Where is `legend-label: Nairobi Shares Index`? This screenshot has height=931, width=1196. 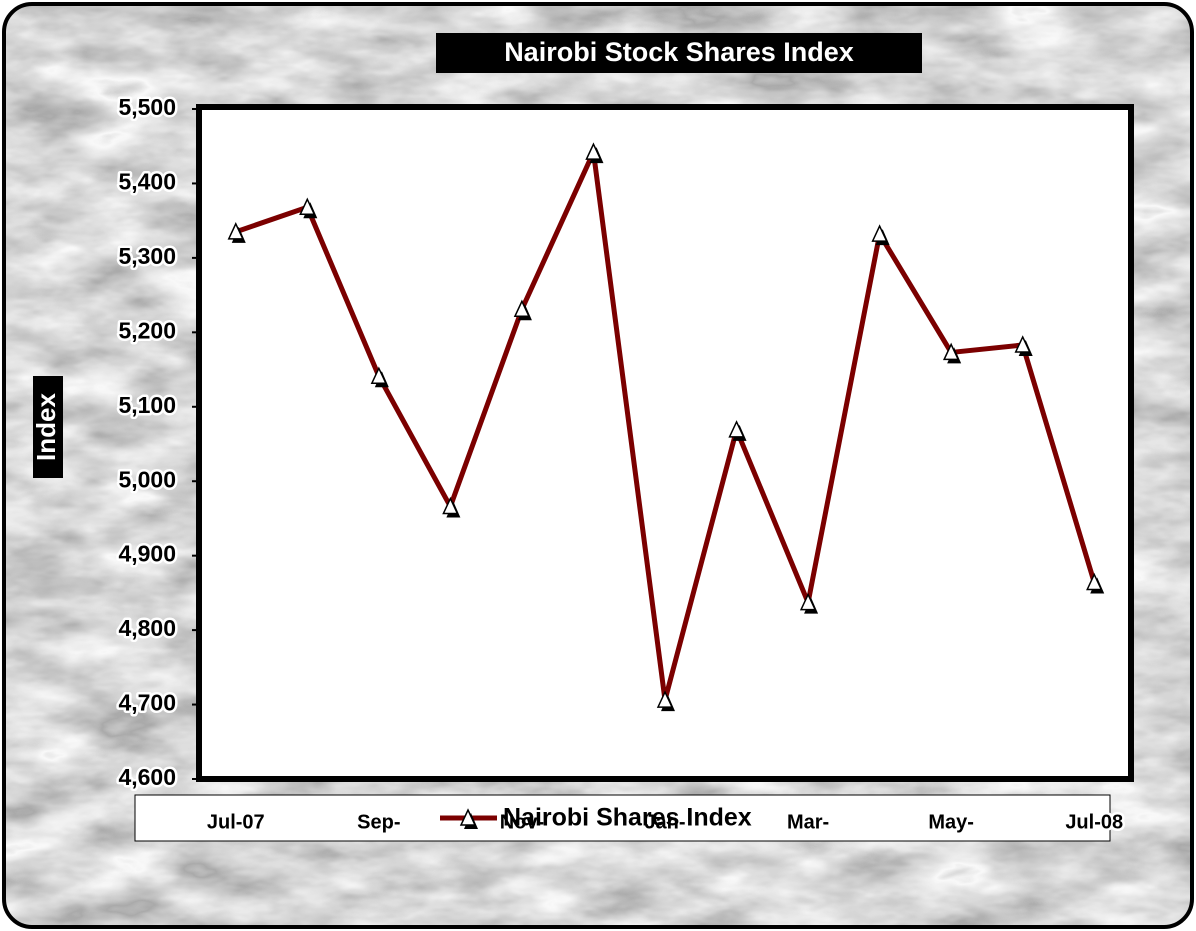 legend-label: Nairobi Shares Index is located at coordinates (627, 818).